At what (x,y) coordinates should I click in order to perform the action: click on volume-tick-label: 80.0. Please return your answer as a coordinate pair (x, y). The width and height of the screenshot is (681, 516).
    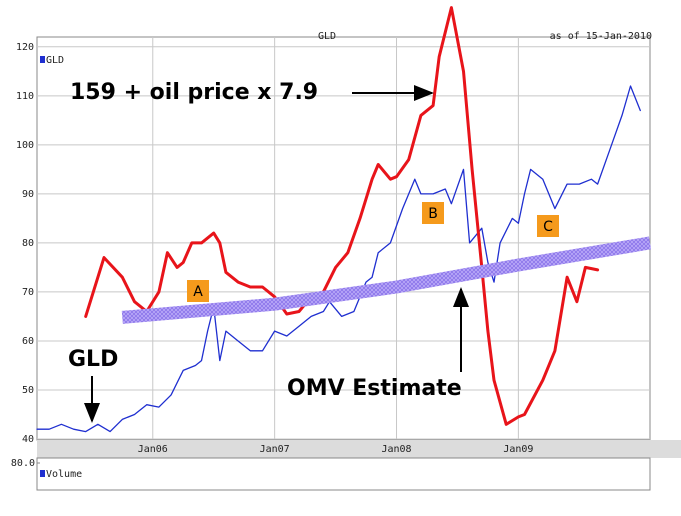
    Looking at the image, I should click on (23, 463).